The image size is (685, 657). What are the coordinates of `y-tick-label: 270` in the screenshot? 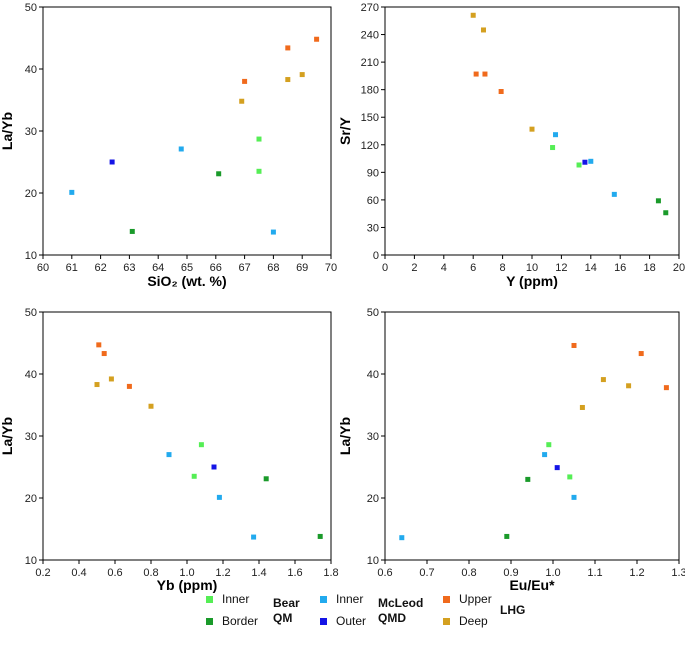 It's located at (370, 8).